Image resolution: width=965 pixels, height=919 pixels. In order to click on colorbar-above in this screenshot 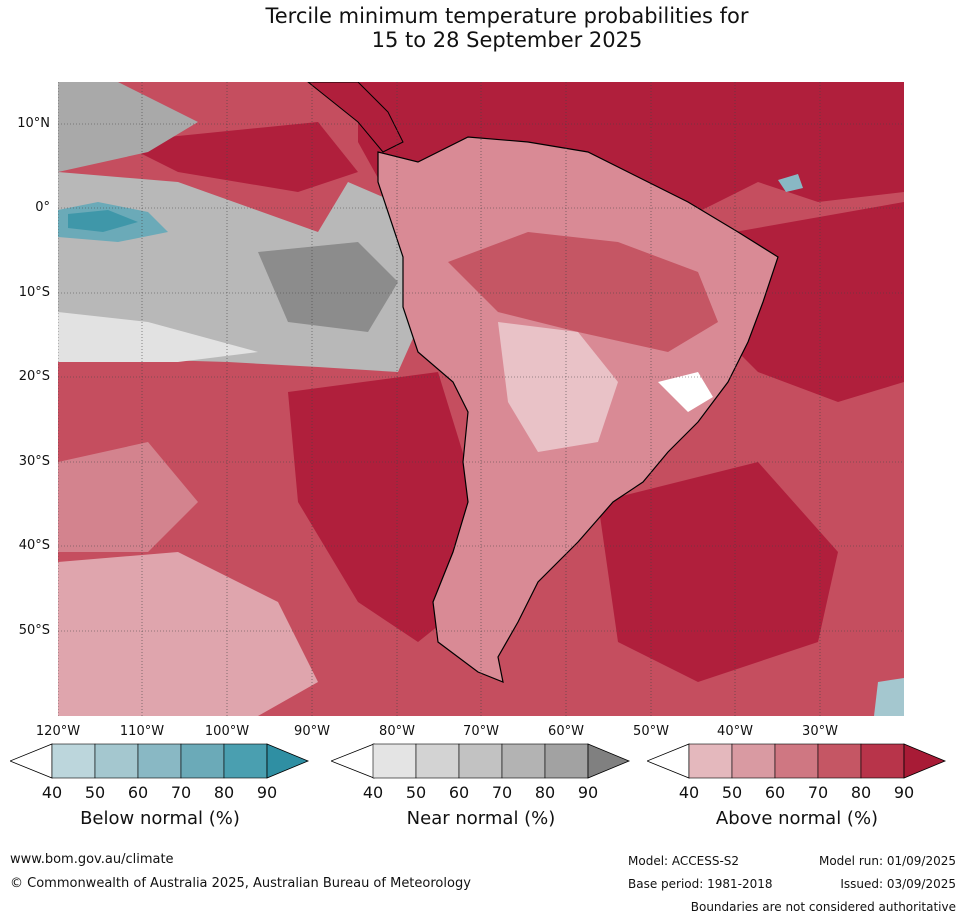, I will do `click(797, 761)`.